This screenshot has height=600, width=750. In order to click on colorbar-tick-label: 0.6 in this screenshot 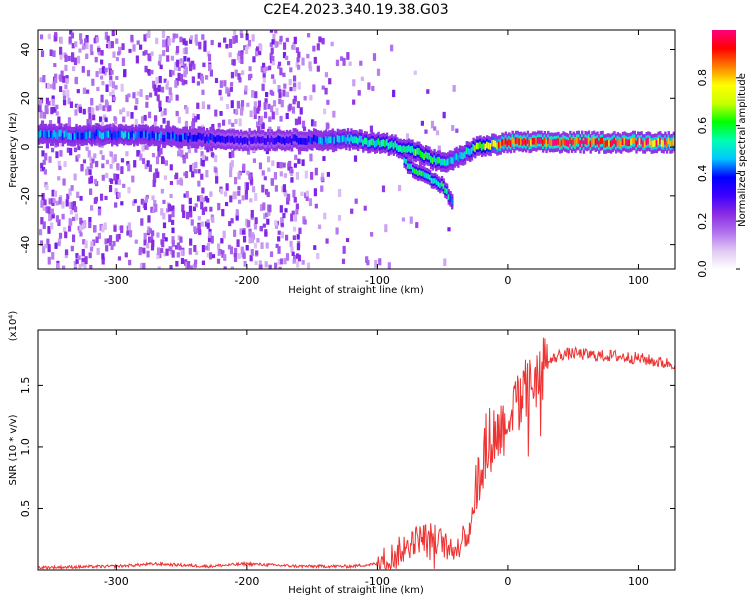, I will do `click(702, 126)`.